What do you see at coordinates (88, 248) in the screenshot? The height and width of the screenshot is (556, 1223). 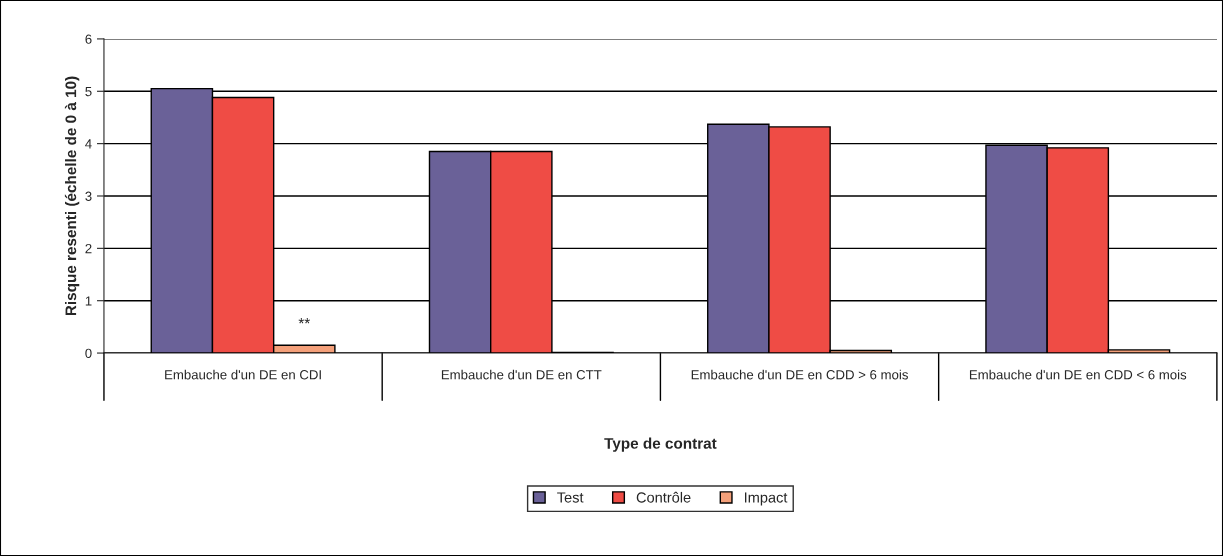 I see `y-tick-label: 2` at bounding box center [88, 248].